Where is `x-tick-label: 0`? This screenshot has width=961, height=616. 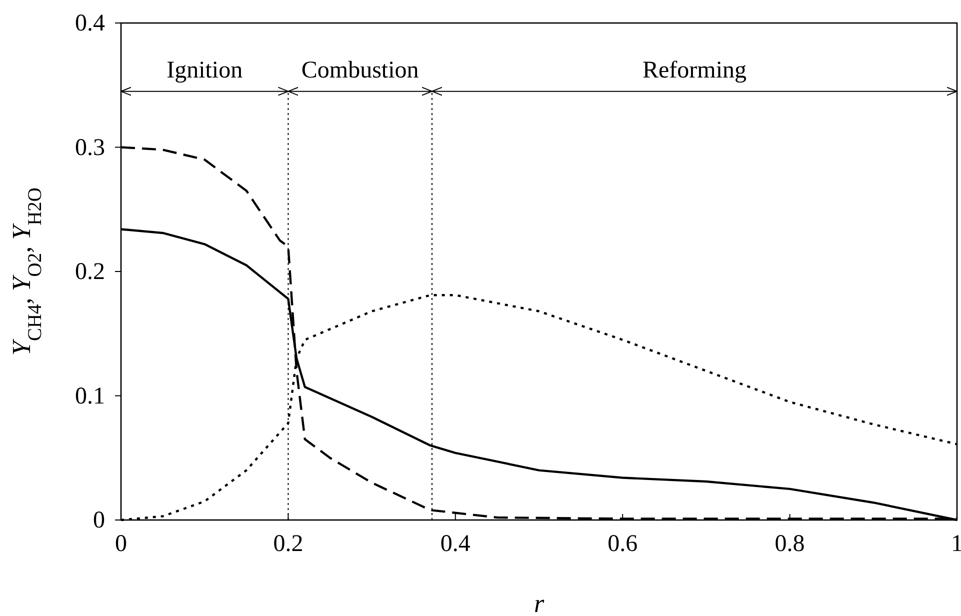 x-tick-label: 0 is located at coordinates (121, 544).